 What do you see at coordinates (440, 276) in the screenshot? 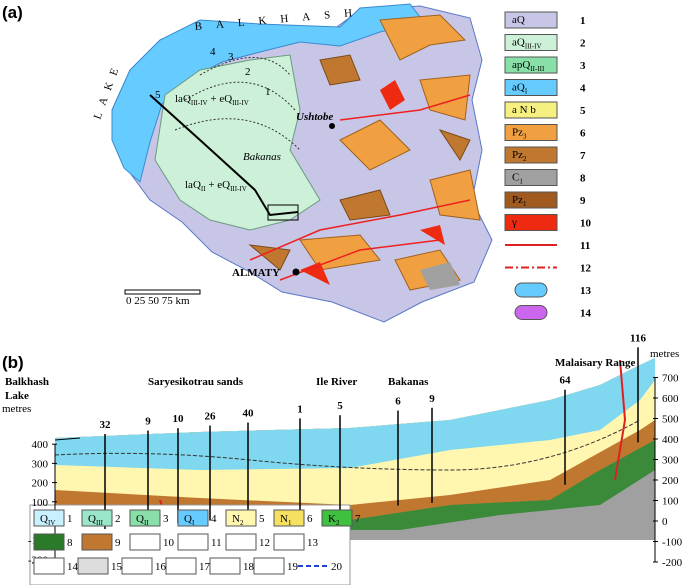
I see `c1-patch` at bounding box center [440, 276].